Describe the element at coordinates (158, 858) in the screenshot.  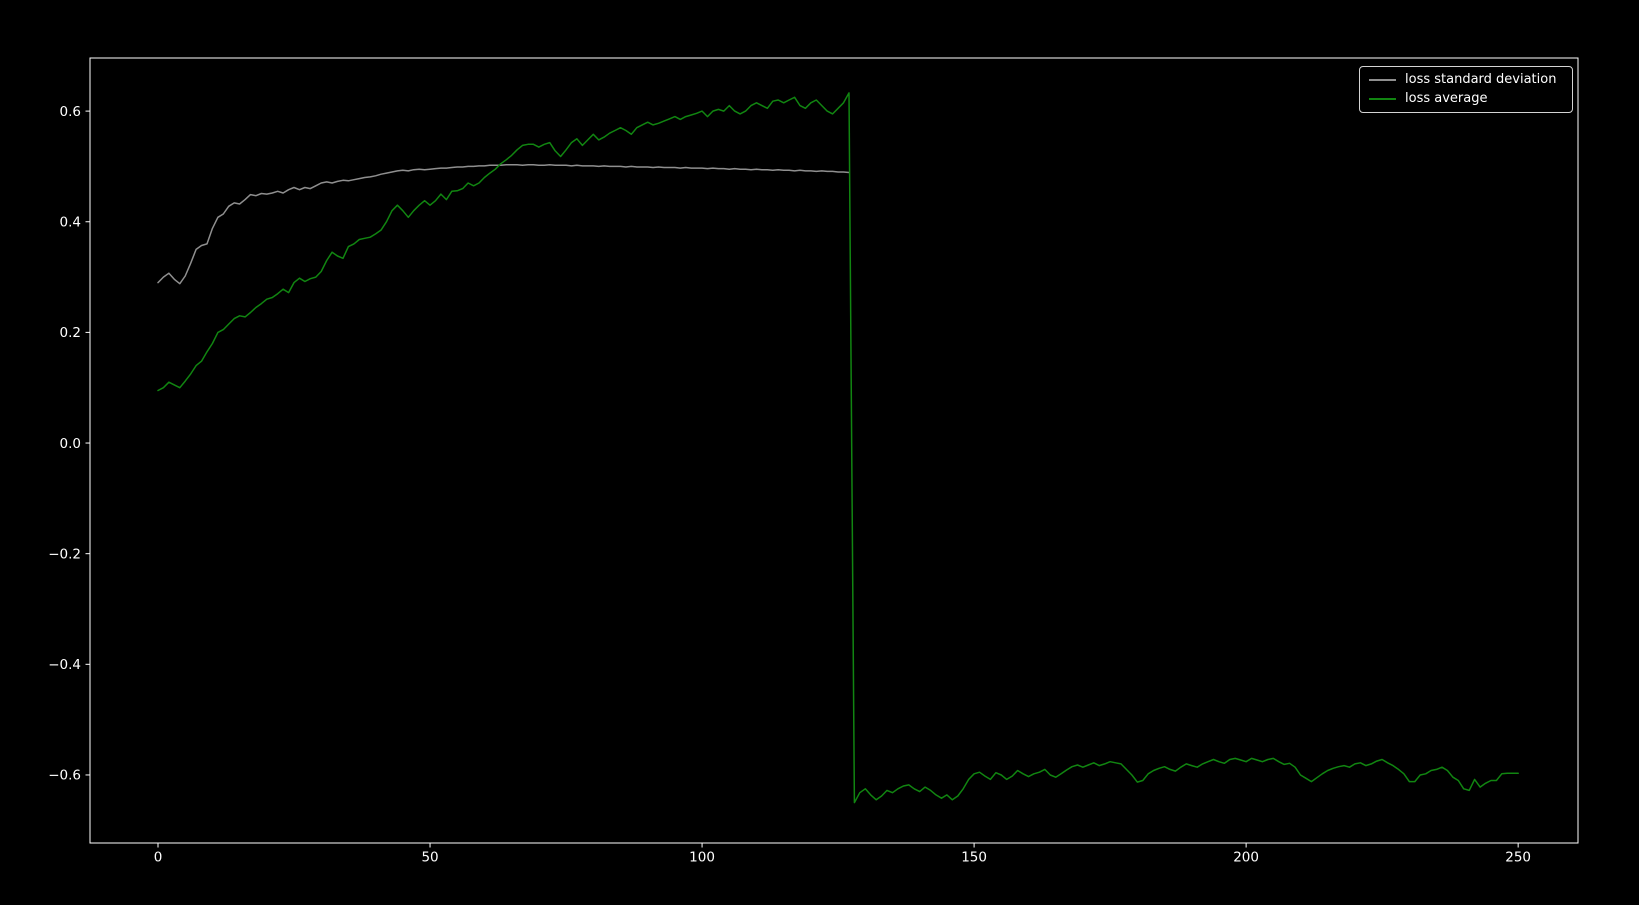
I see `x-tick-label: 0` at that location.